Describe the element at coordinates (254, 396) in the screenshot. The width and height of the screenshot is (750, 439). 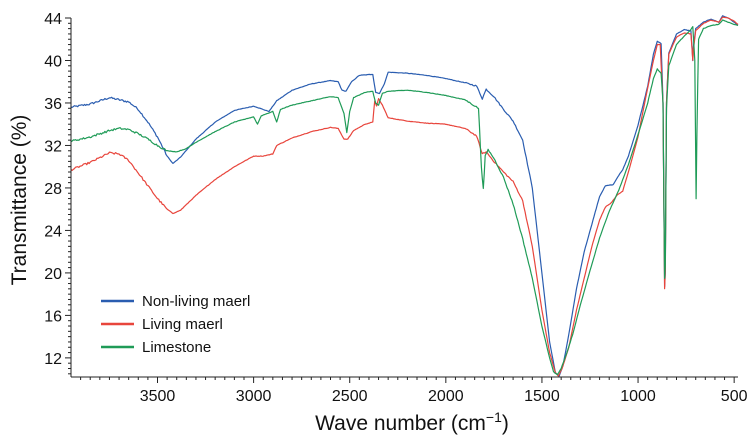
I see `x-tick-label: 3000` at that location.